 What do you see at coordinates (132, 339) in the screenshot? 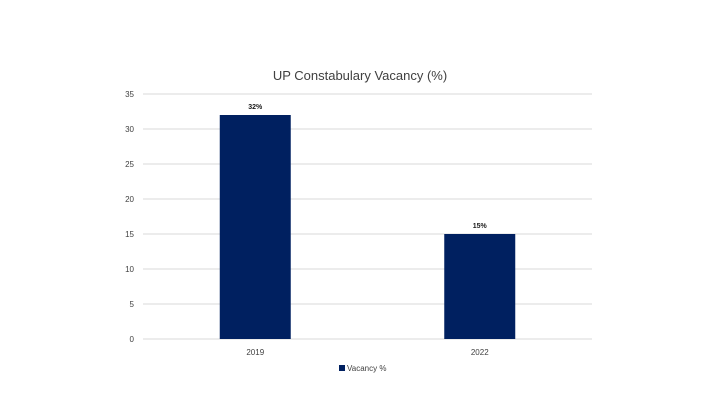
I see `y-tick-label: 0` at bounding box center [132, 339].